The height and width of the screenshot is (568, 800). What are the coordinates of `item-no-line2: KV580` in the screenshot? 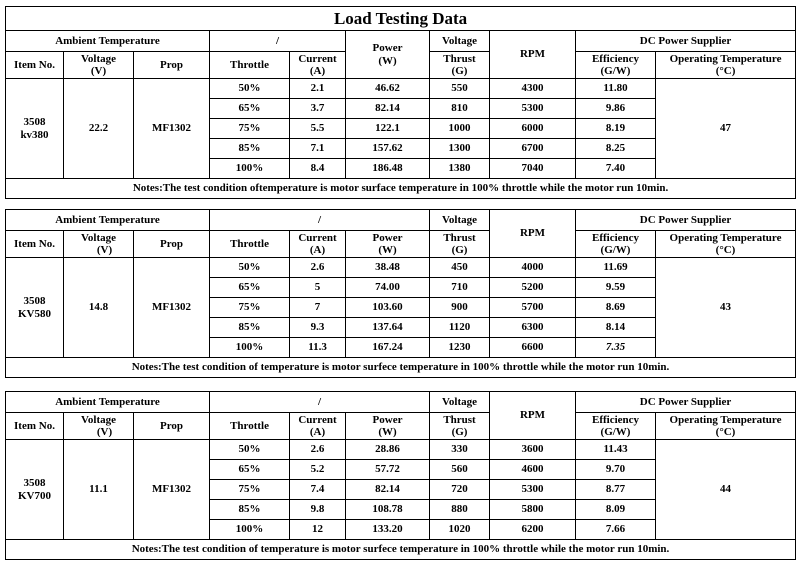 It's located at (34, 313).